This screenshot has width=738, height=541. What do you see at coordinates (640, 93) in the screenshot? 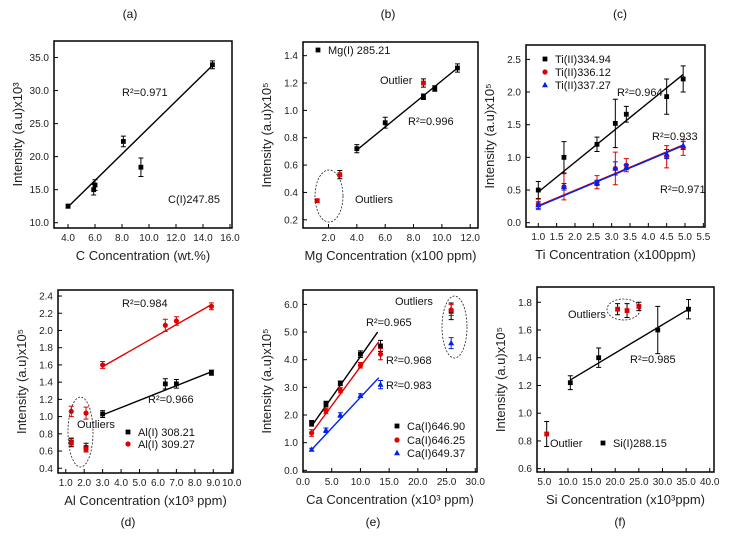
I see `r-squared-label: R²=0.964` at bounding box center [640, 93].